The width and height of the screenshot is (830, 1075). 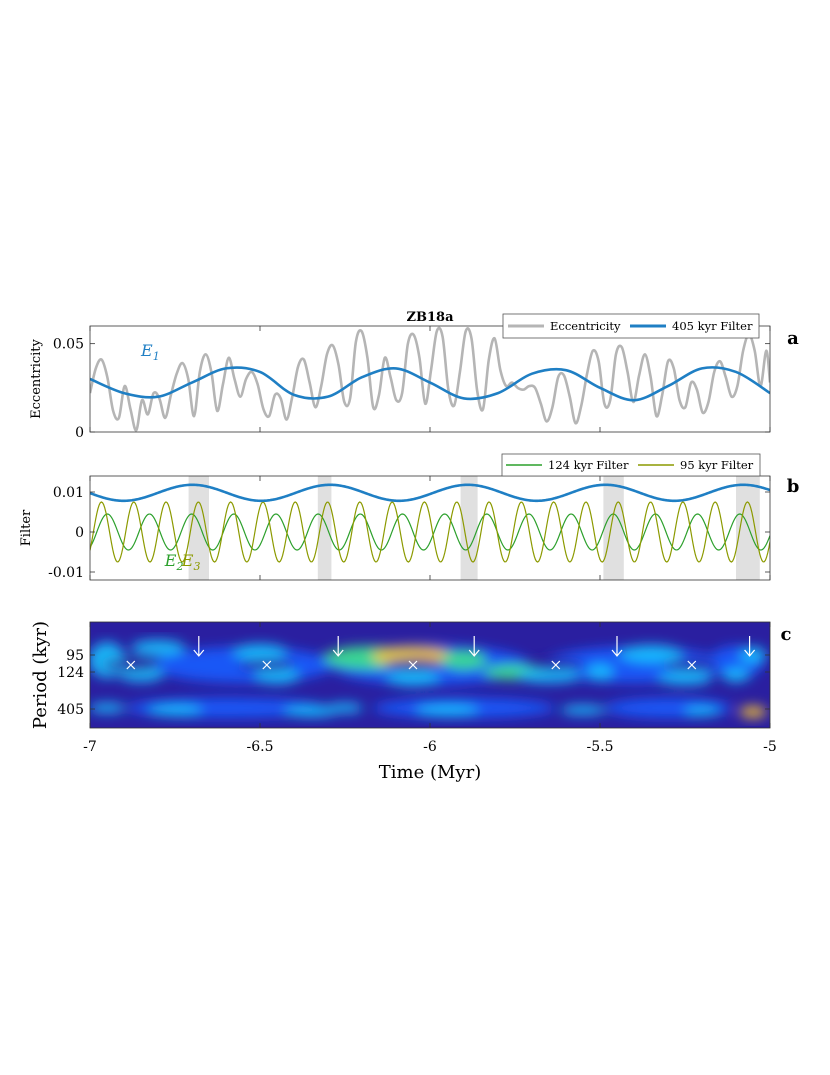 What do you see at coordinates (68, 493) in the screenshot?
I see `y-tick-label: 0.01` at bounding box center [68, 493].